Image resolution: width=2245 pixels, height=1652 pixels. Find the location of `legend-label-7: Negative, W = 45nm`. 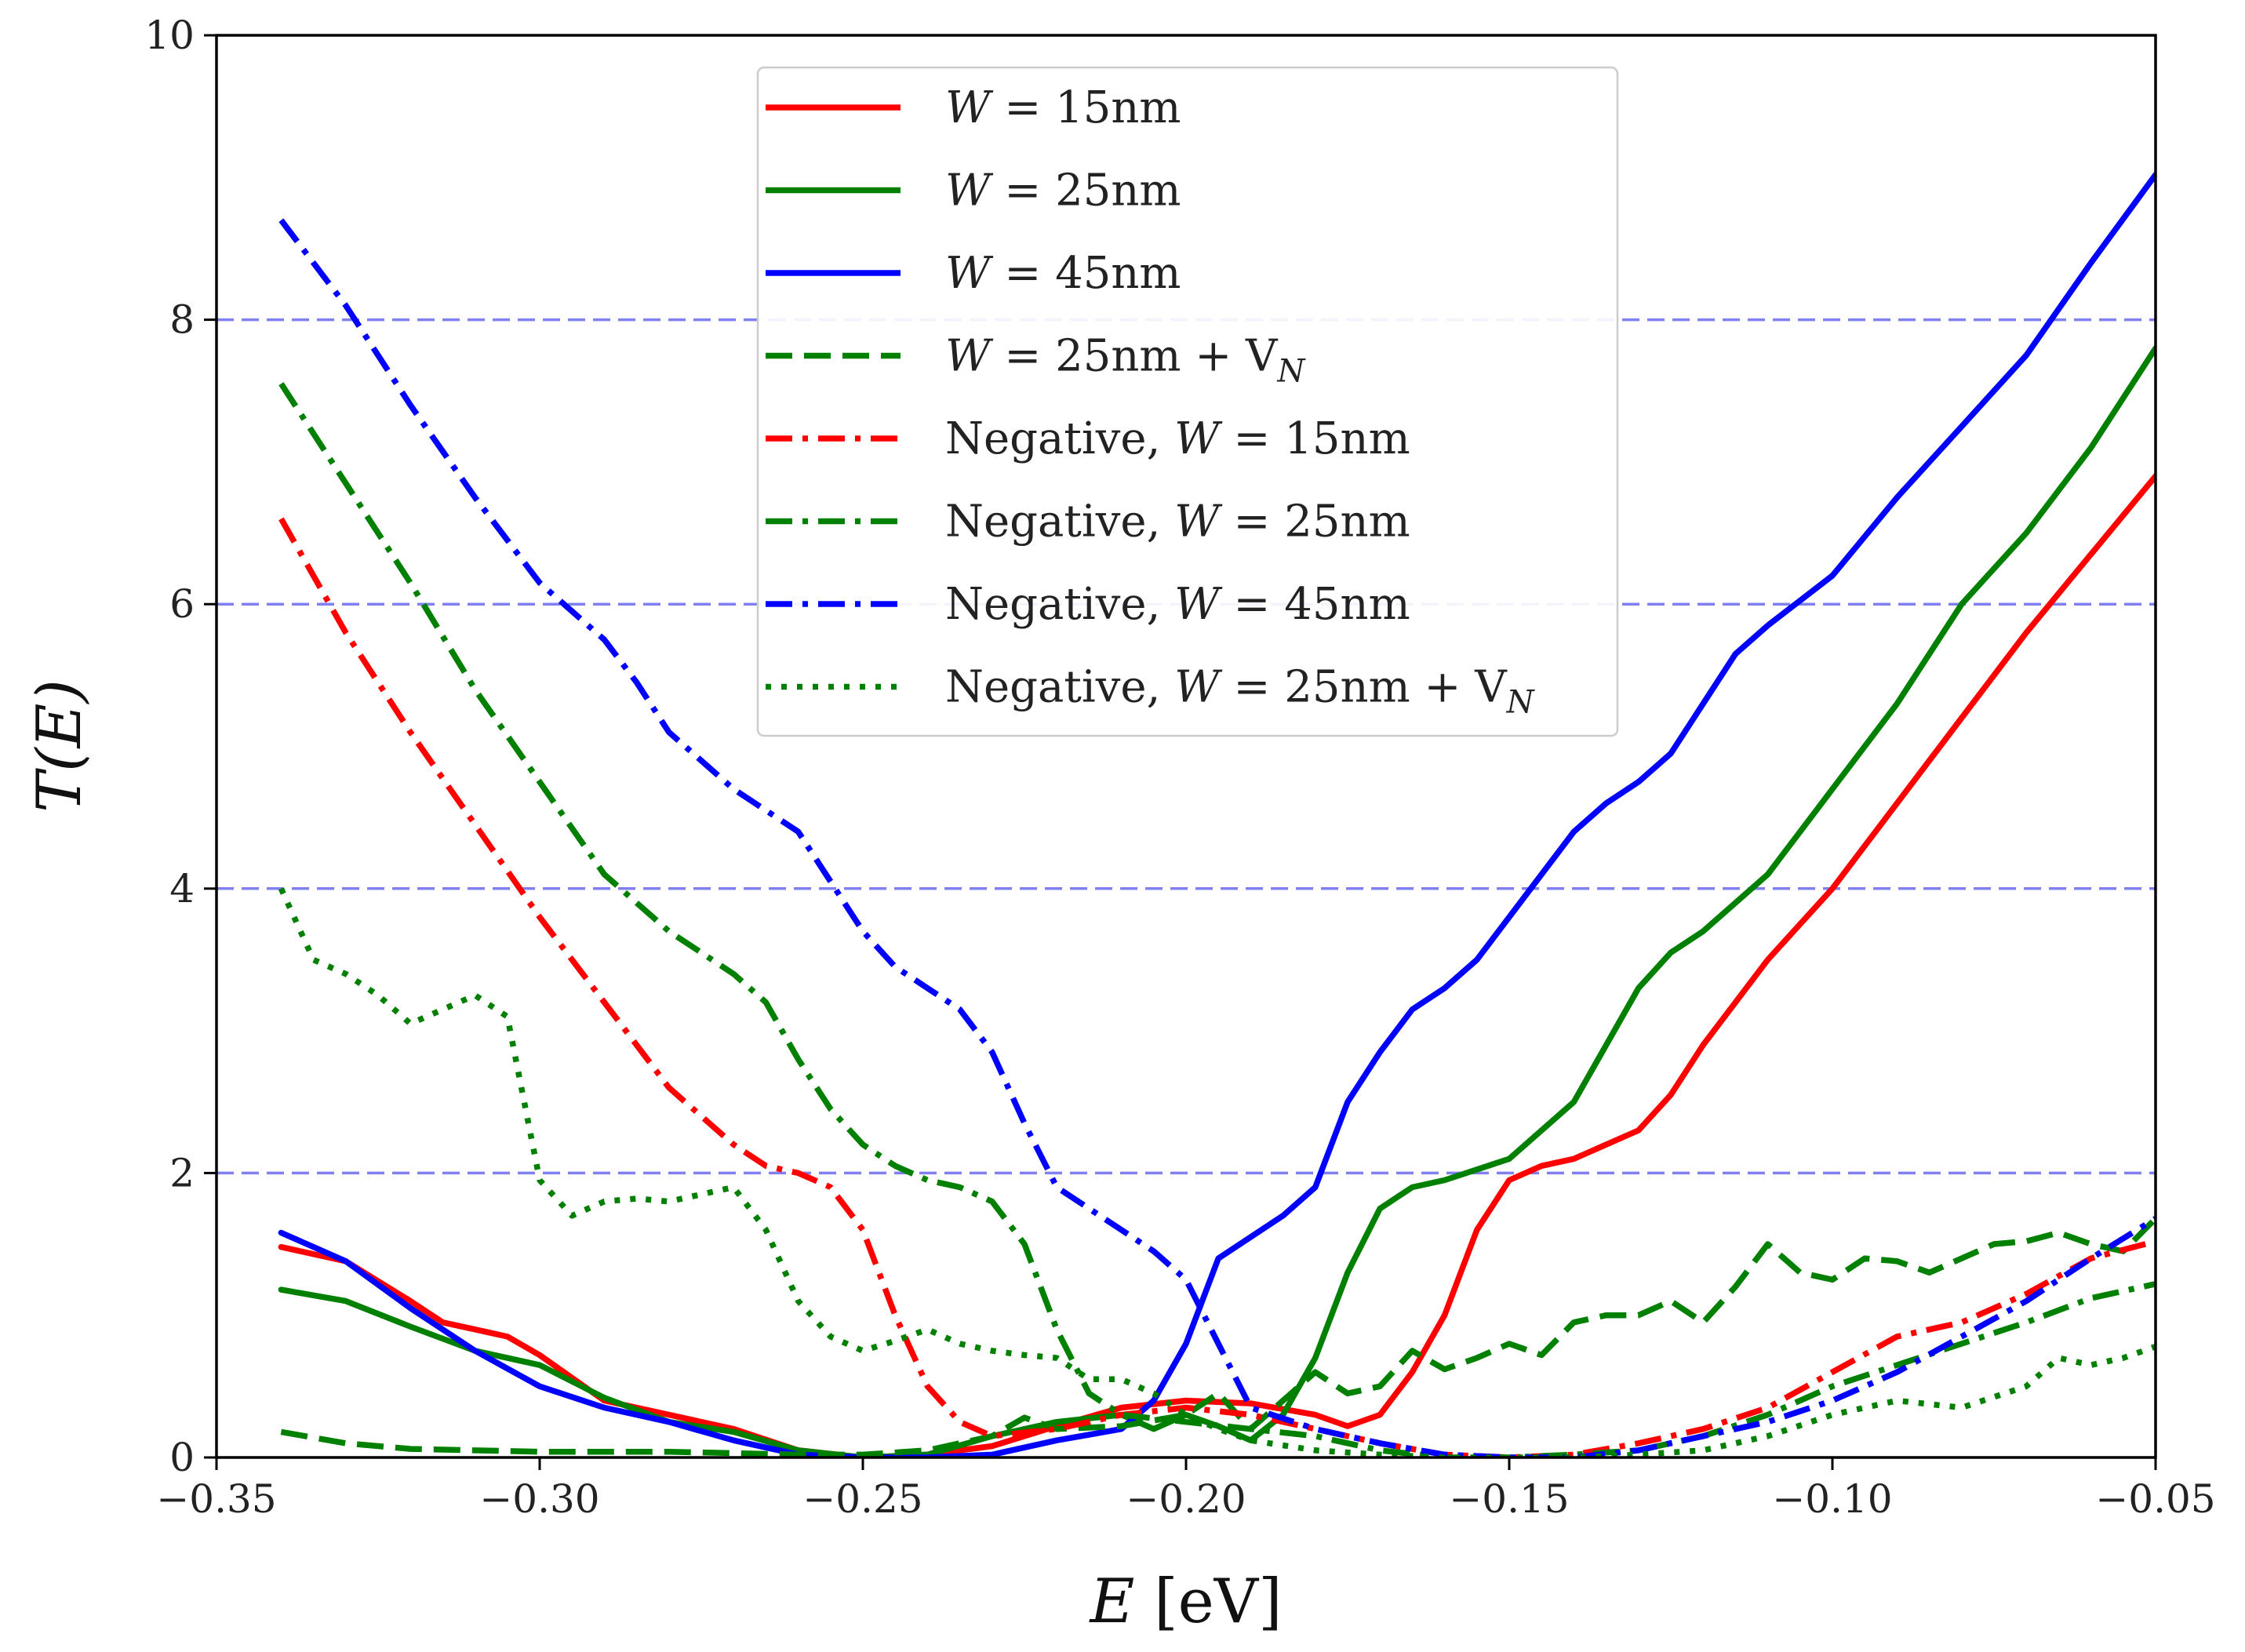

legend-label-7: Negative, W = 45nm is located at coordinates (1177, 604).